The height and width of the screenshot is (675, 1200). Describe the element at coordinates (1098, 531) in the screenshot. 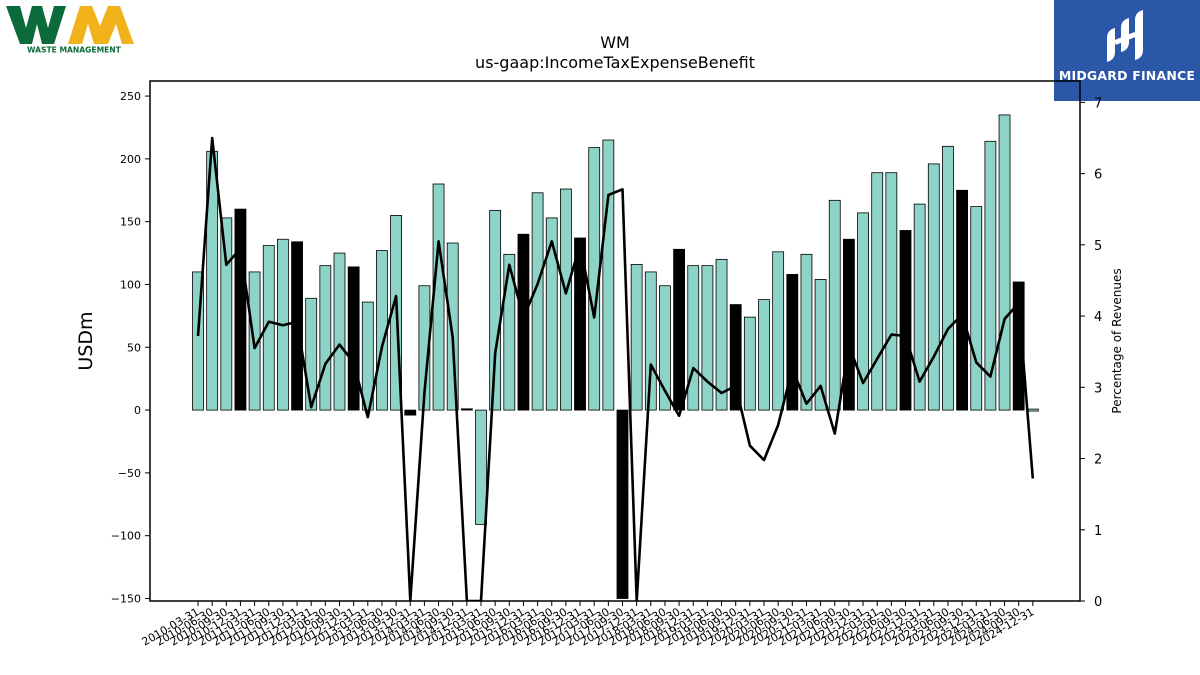

I see `y2-tick-label: 1` at that location.